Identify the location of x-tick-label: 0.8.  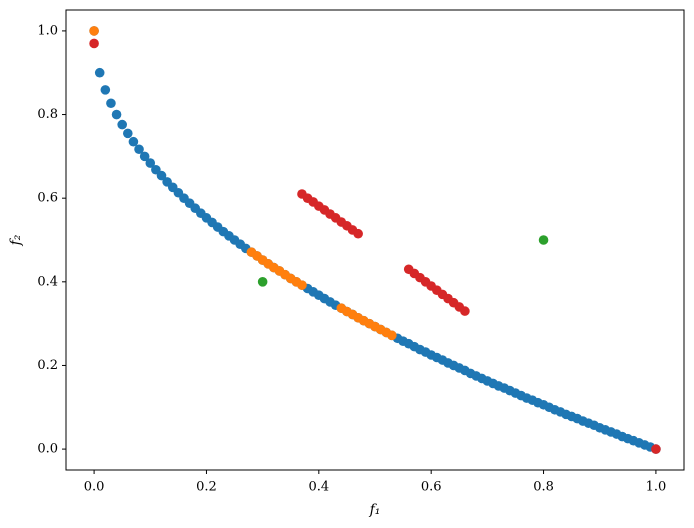
(543, 487).